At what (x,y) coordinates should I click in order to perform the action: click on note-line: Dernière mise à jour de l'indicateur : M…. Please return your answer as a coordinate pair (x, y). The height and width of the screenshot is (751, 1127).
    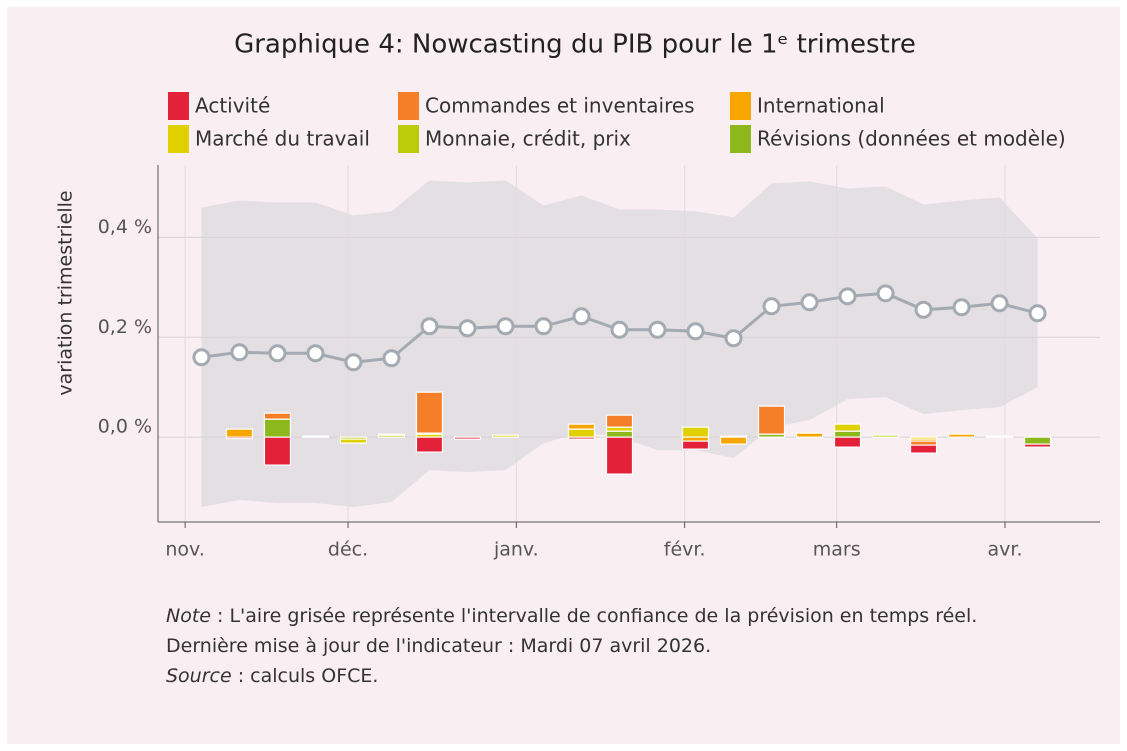
    Looking at the image, I should click on (438, 646).